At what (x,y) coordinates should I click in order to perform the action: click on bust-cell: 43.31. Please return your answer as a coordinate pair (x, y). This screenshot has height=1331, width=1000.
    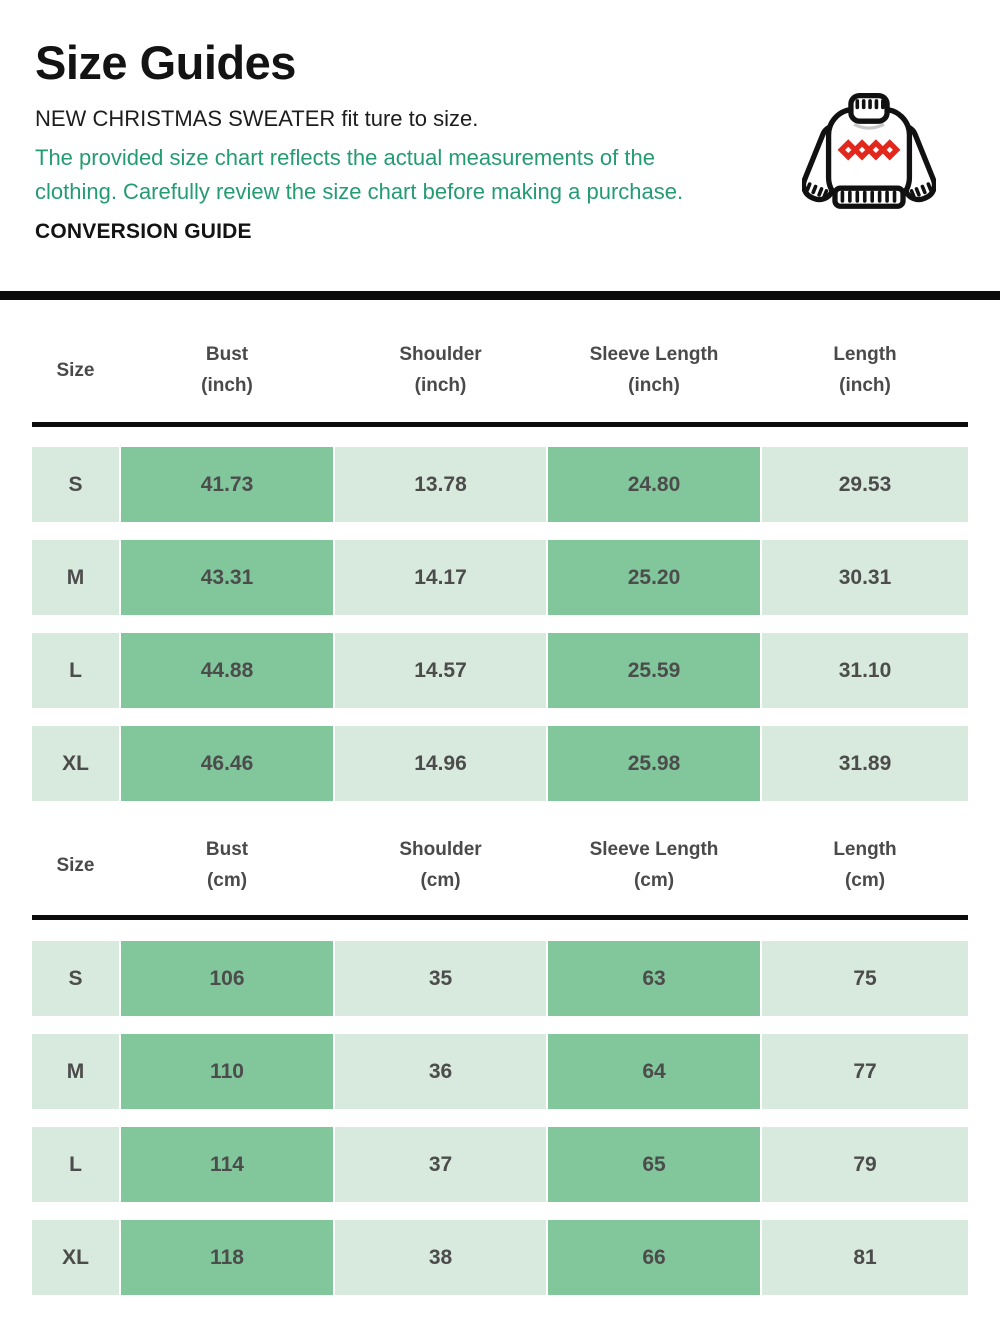
    Looking at the image, I should click on (227, 577).